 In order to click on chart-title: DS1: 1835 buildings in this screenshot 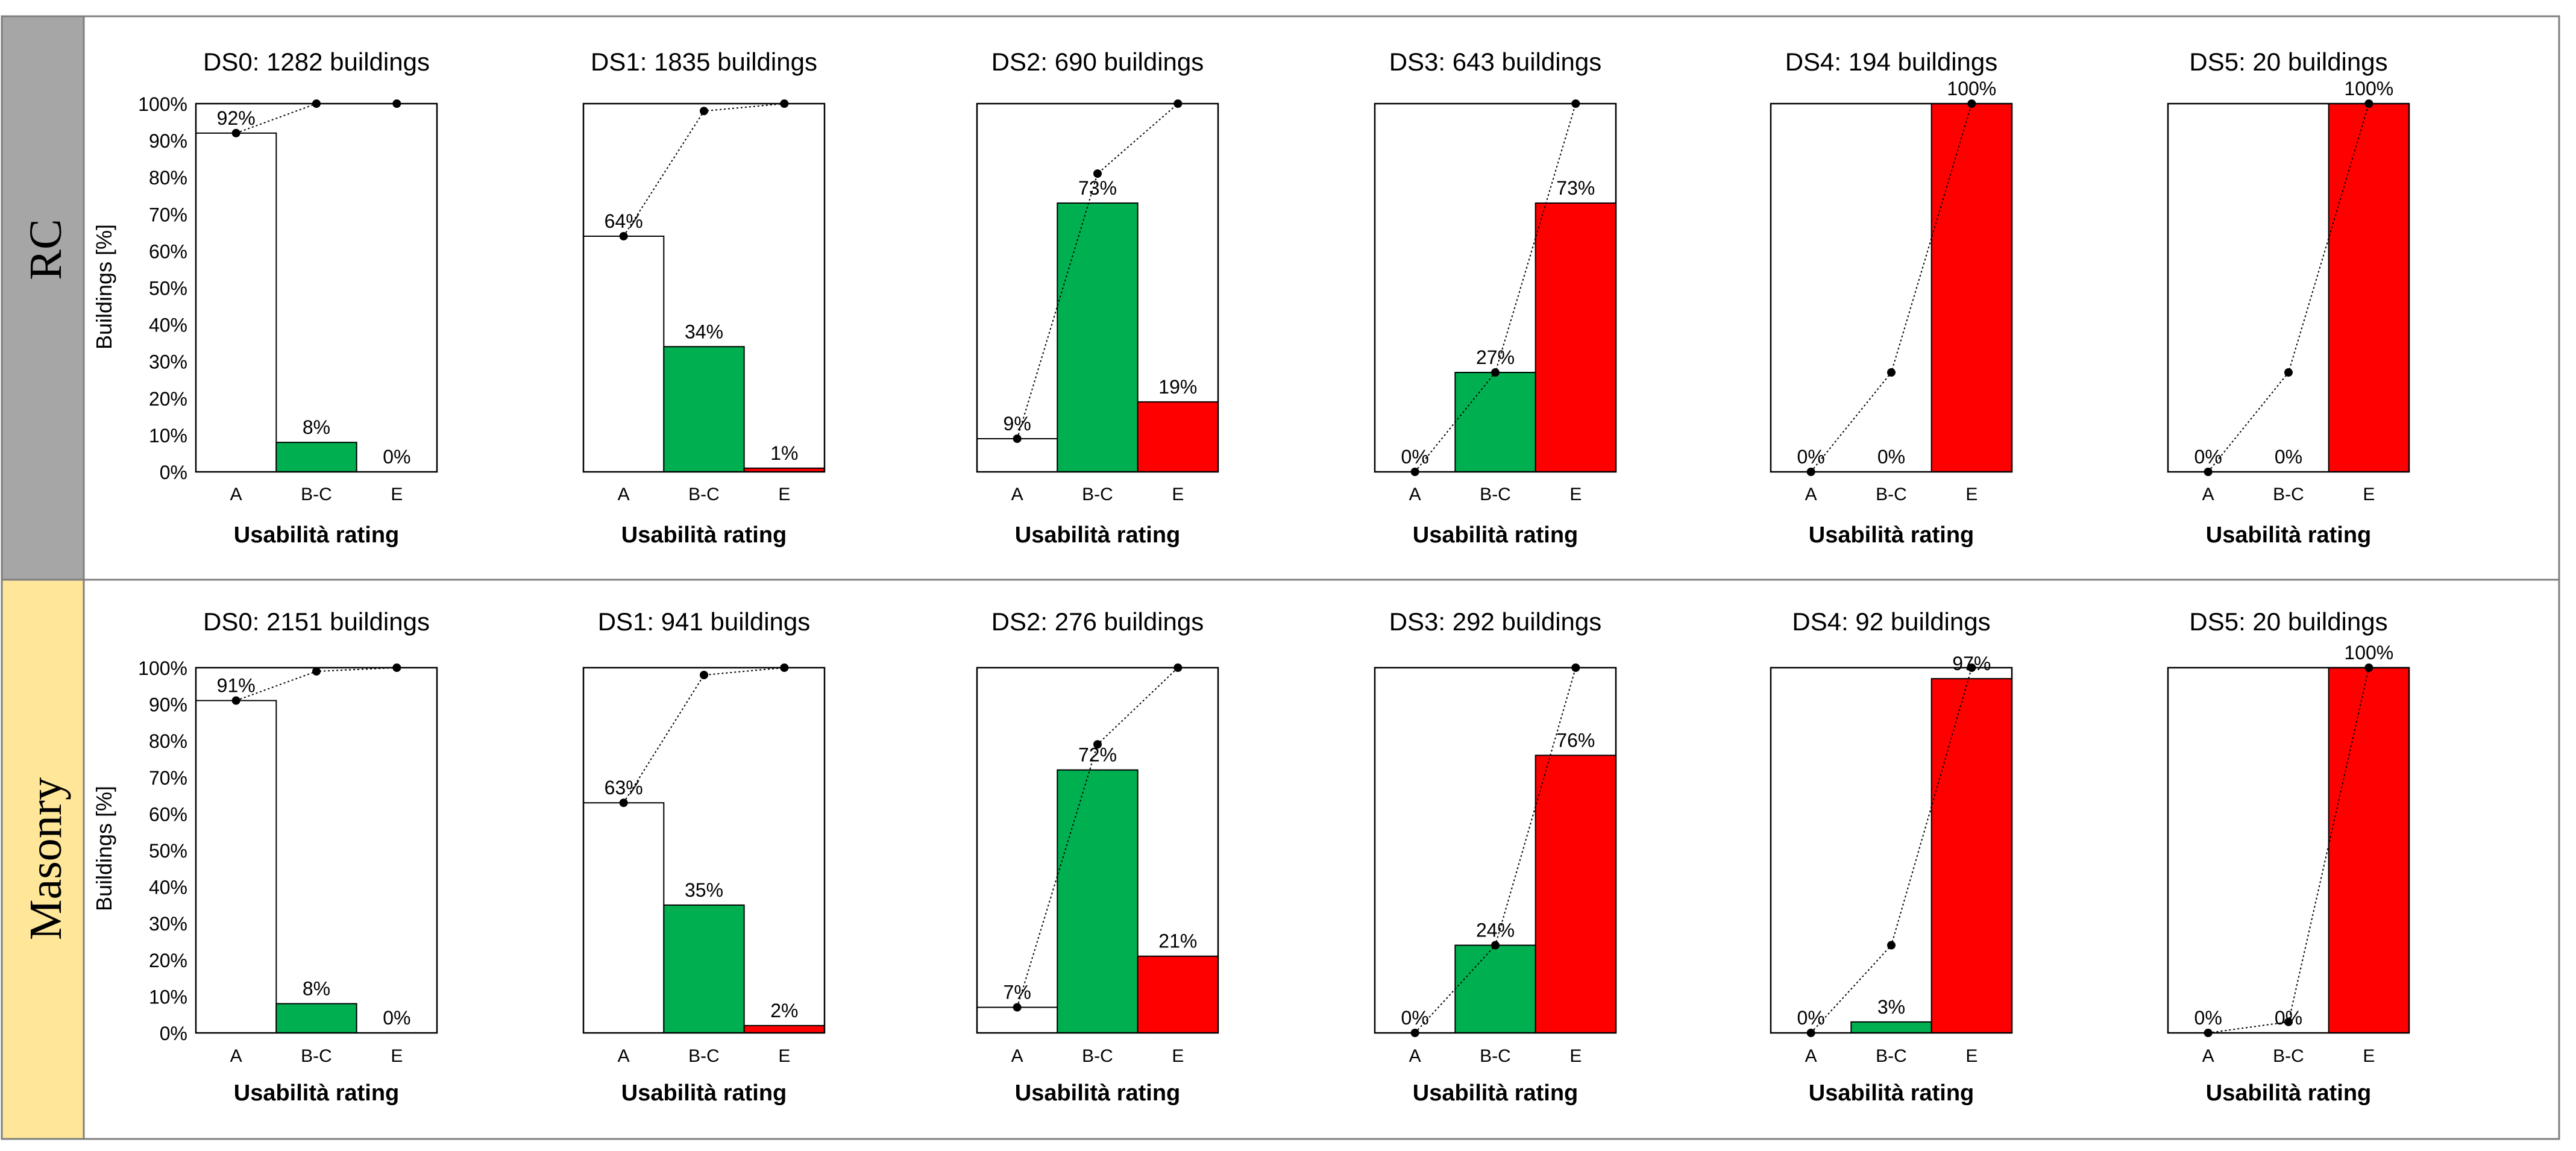, I will do `click(704, 62)`.